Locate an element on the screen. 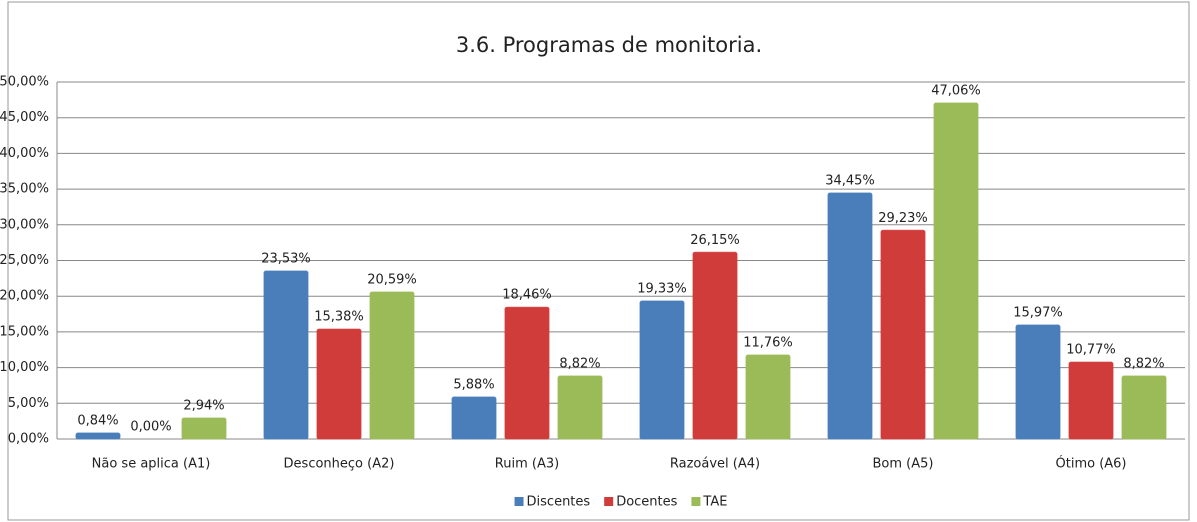 This screenshot has height=522, width=1197. value-label: 15,97% is located at coordinates (1038, 312).